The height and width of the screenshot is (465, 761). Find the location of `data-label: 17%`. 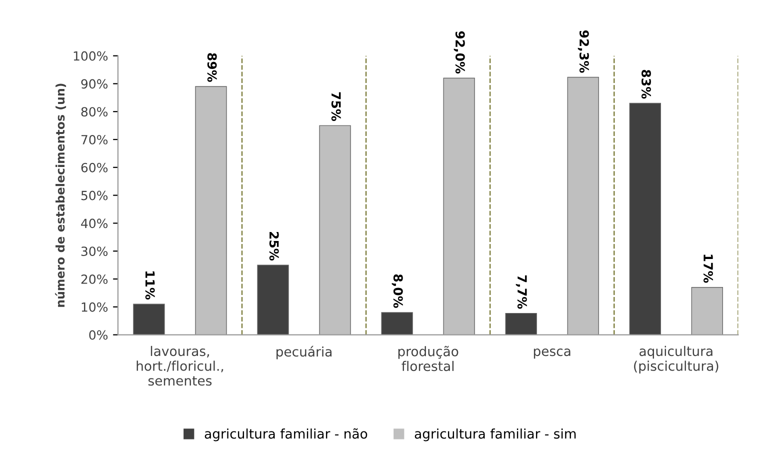

data-label: 17% is located at coordinates (708, 268).